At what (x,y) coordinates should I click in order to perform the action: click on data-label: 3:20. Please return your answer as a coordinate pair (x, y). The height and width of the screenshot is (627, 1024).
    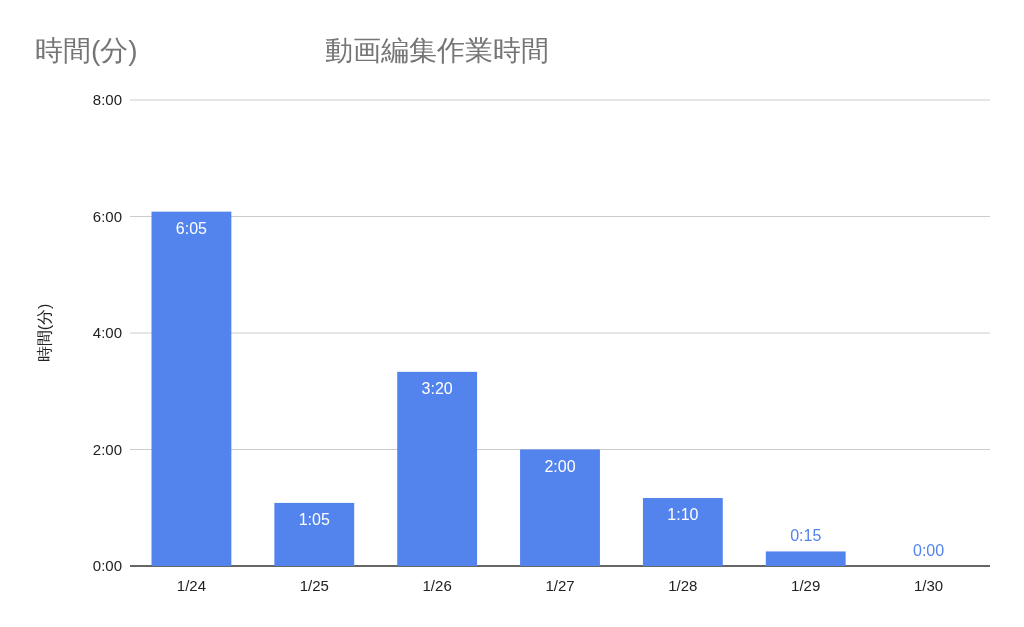
    Looking at the image, I should click on (437, 388).